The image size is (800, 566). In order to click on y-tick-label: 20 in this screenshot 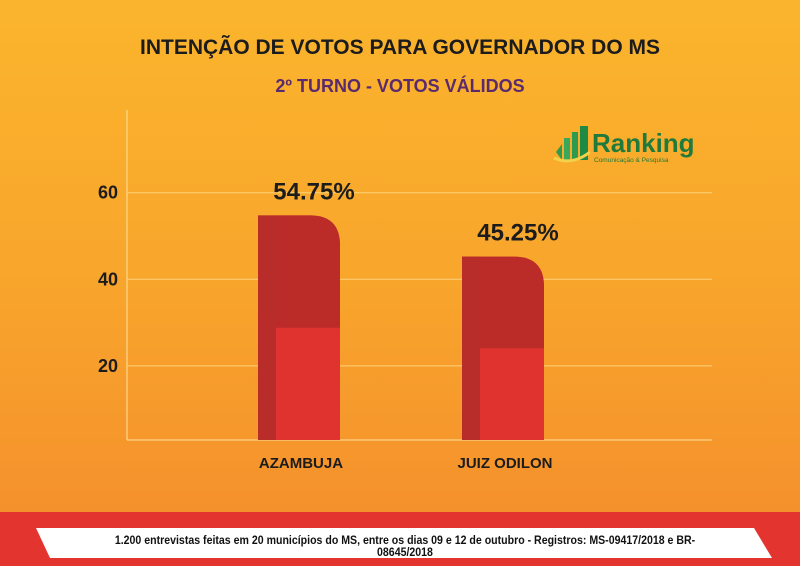, I will do `click(108, 366)`.